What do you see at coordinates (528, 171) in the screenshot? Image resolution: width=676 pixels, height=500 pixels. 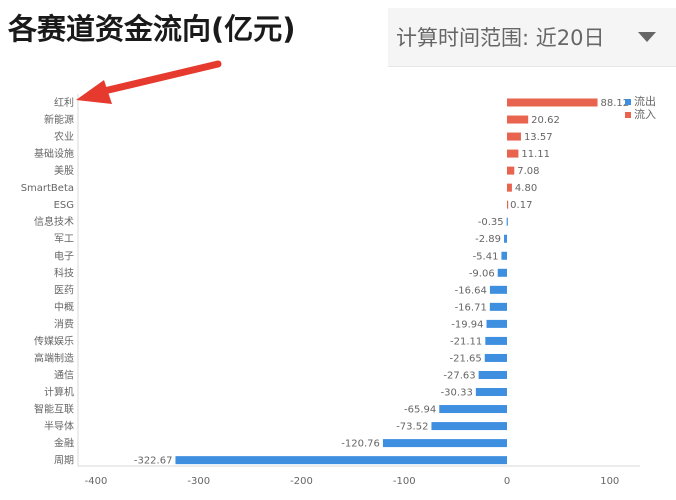 I see `value-label: 7.08` at bounding box center [528, 171].